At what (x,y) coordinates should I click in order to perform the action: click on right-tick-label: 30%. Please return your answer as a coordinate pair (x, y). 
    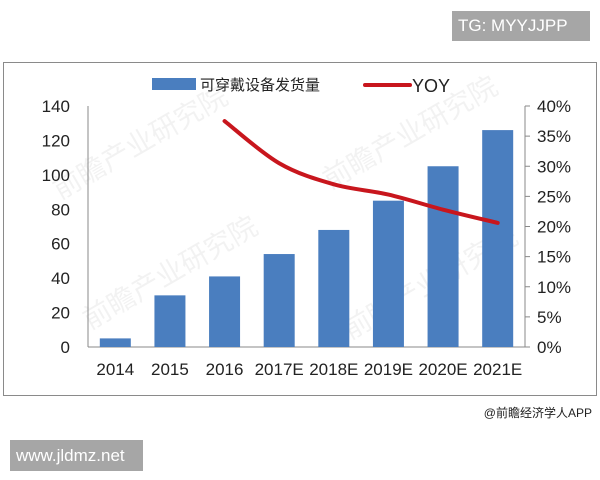
    Looking at the image, I should click on (554, 166).